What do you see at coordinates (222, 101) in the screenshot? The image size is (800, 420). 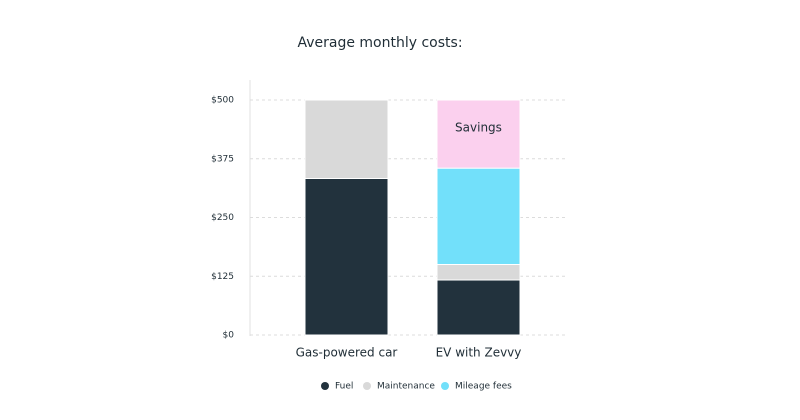 I see `y-tick-label: $500` at bounding box center [222, 101].